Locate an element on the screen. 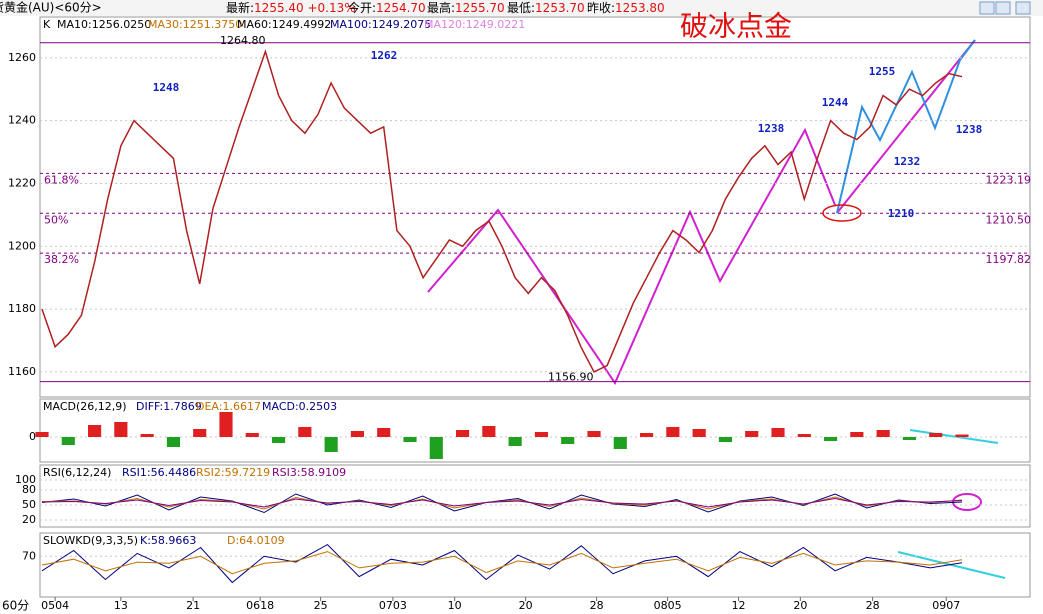 This screenshot has height=614, width=1043. x-tick-label: 25 is located at coordinates (321, 605).